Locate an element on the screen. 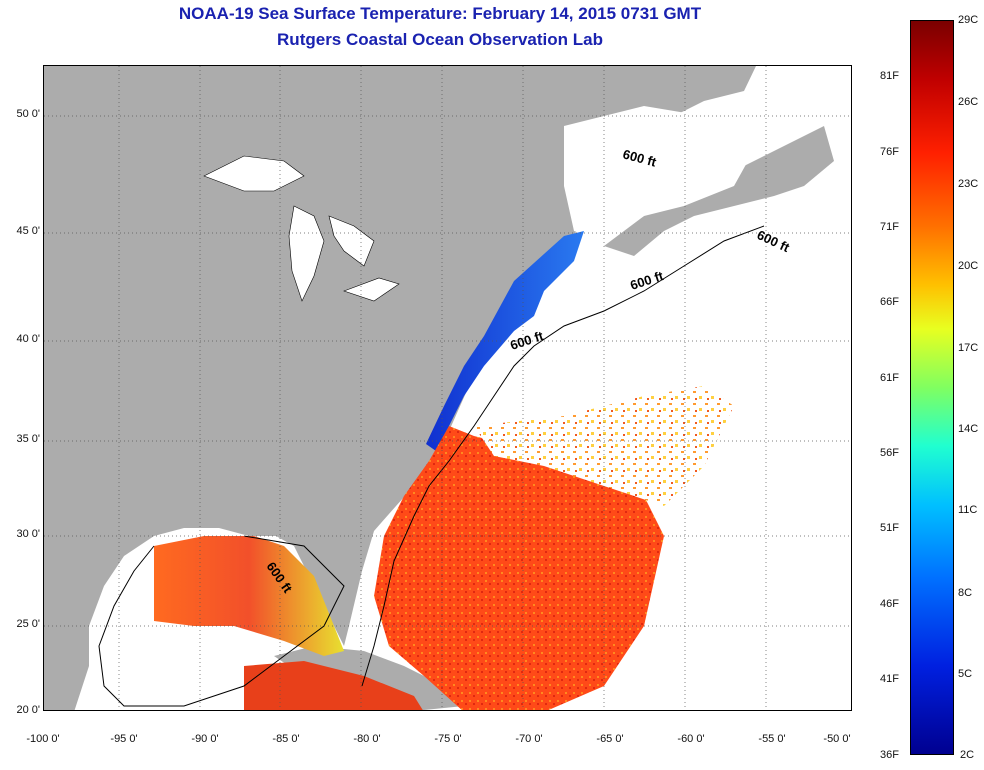  lon-tick: -50 0' is located at coordinates (837, 739).